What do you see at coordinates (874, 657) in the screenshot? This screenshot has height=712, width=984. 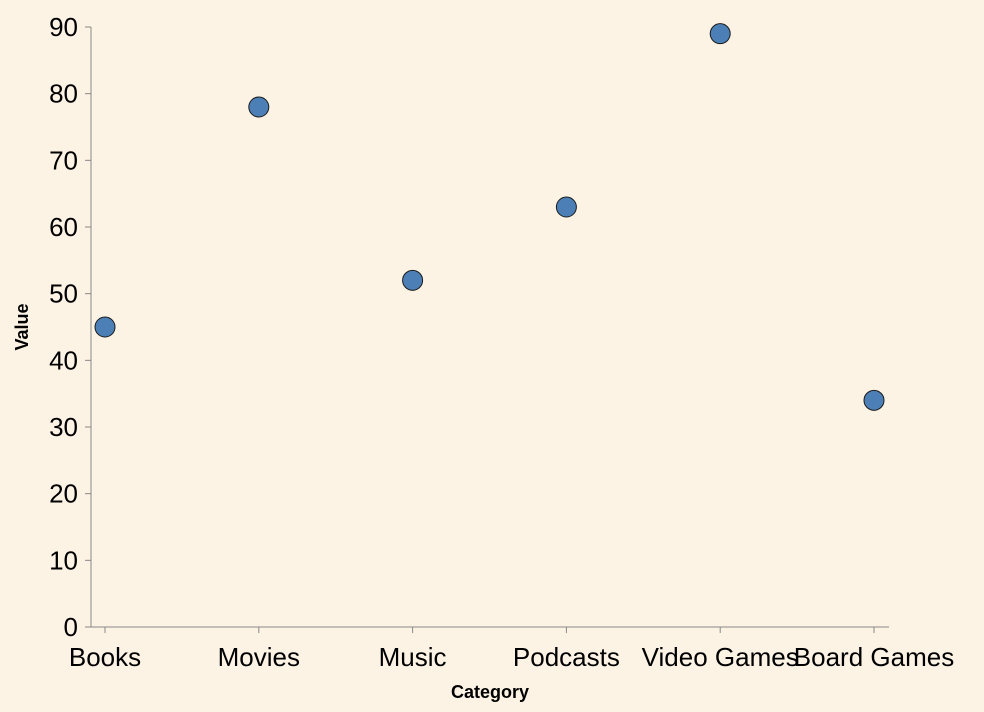 I see `x-tick-label: Board Games` at bounding box center [874, 657].